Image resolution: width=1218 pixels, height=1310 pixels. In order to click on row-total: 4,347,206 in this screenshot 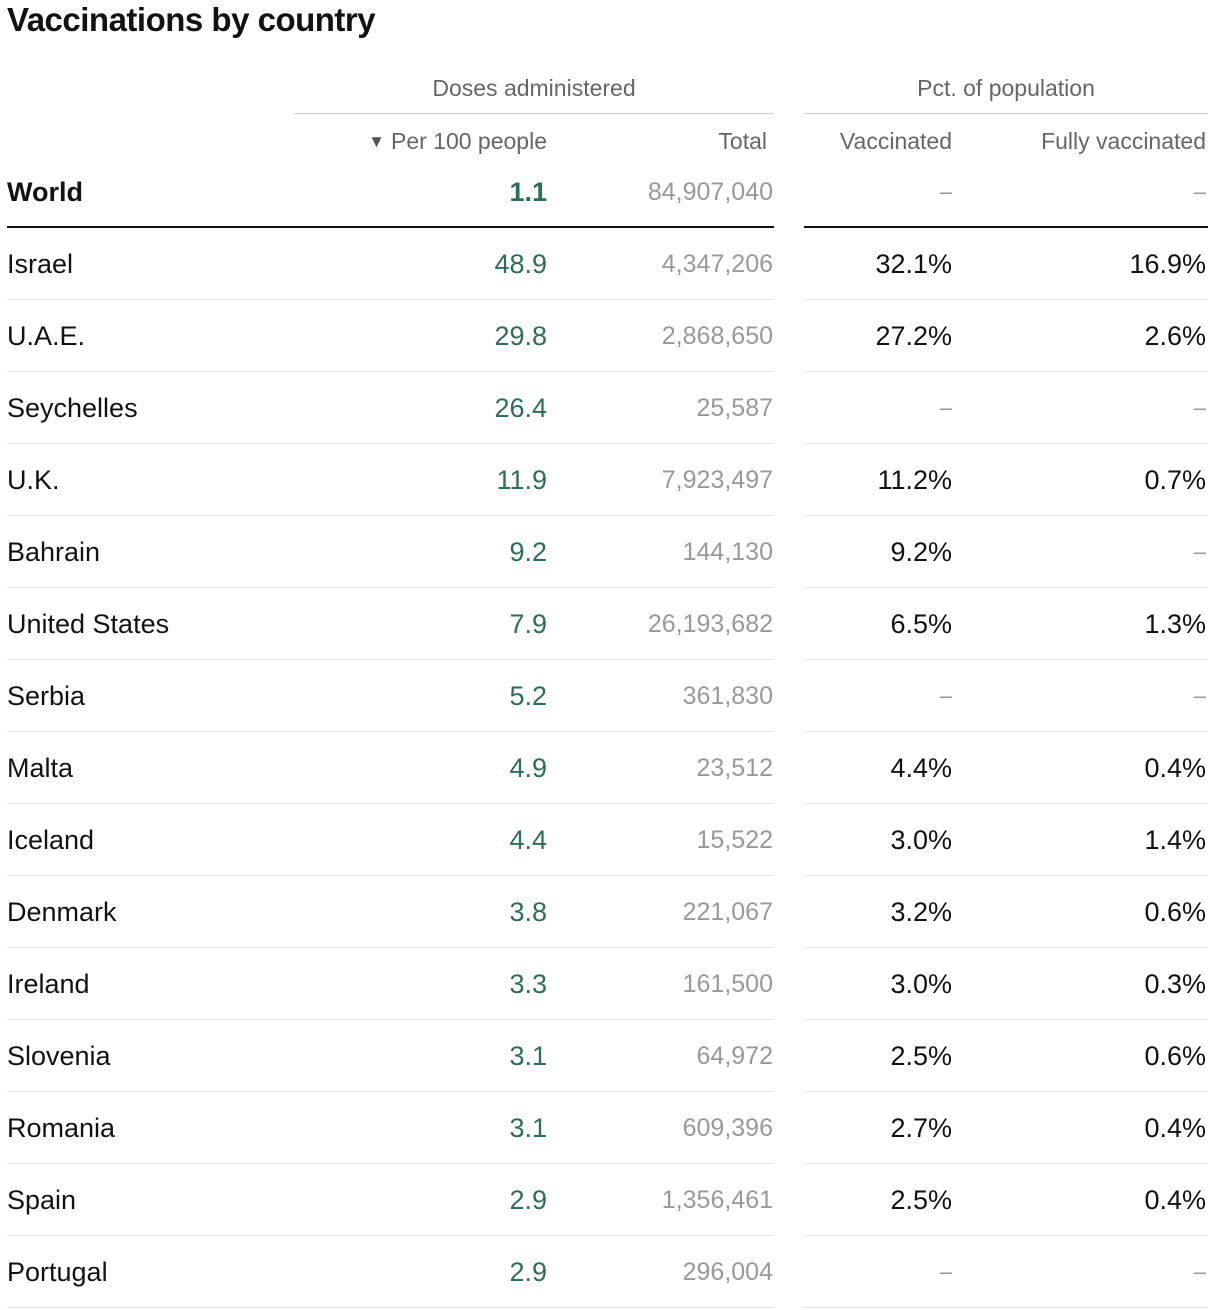, I will do `click(717, 264)`.